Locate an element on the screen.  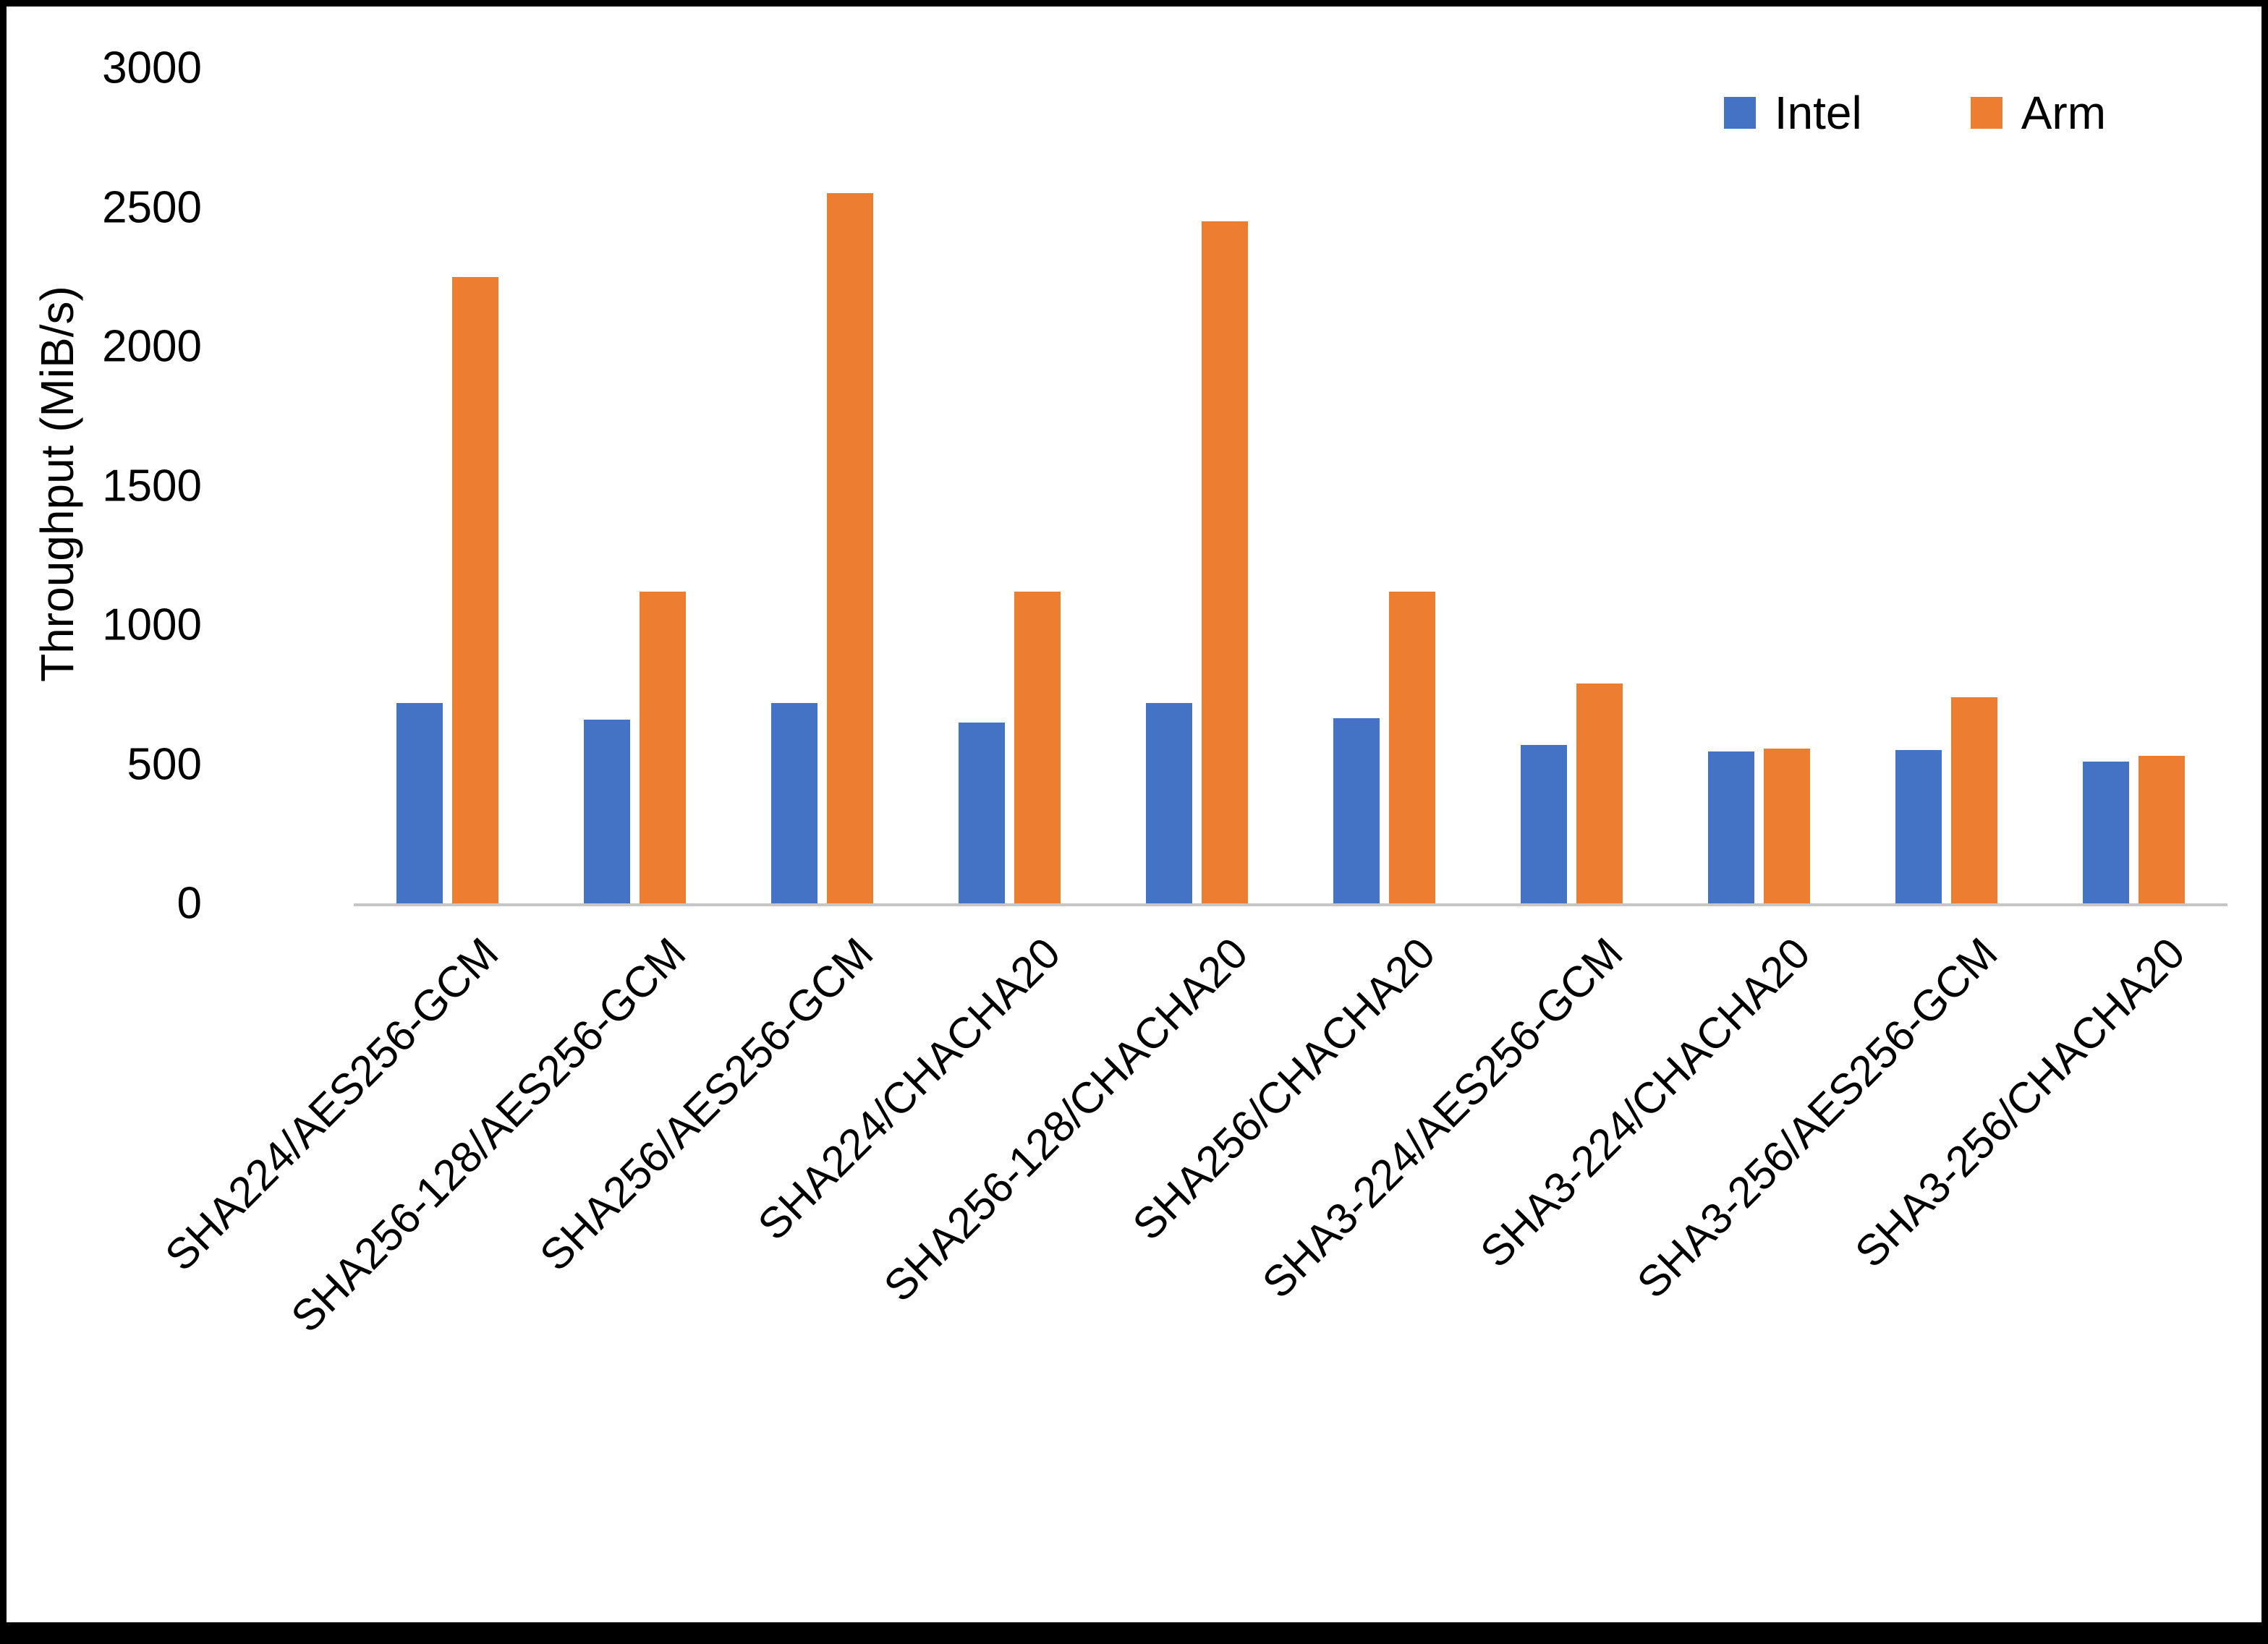
x-category-label: SHA3-224/CHACHA20 is located at coordinates (1645, 1102).